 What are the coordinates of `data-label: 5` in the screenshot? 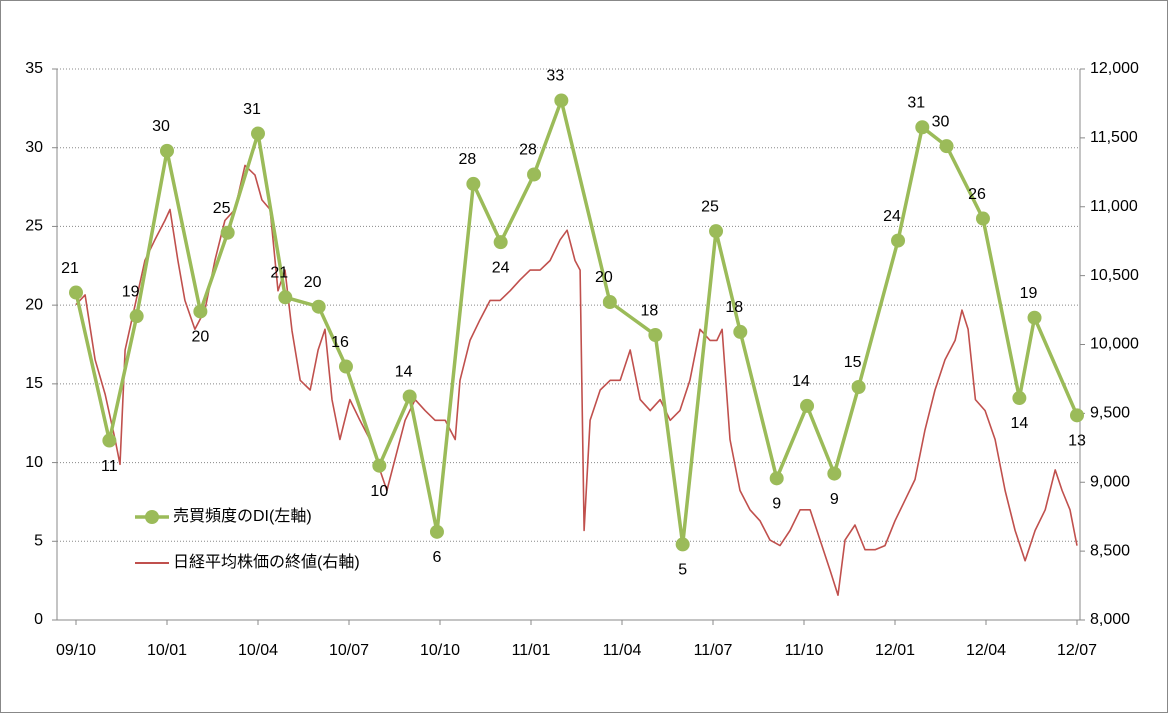 It's located at (682, 570).